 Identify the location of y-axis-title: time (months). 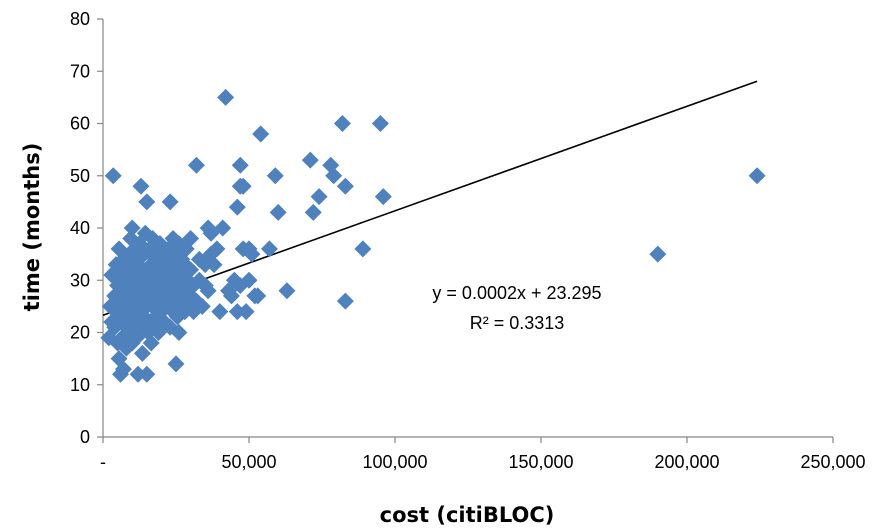
(32, 227).